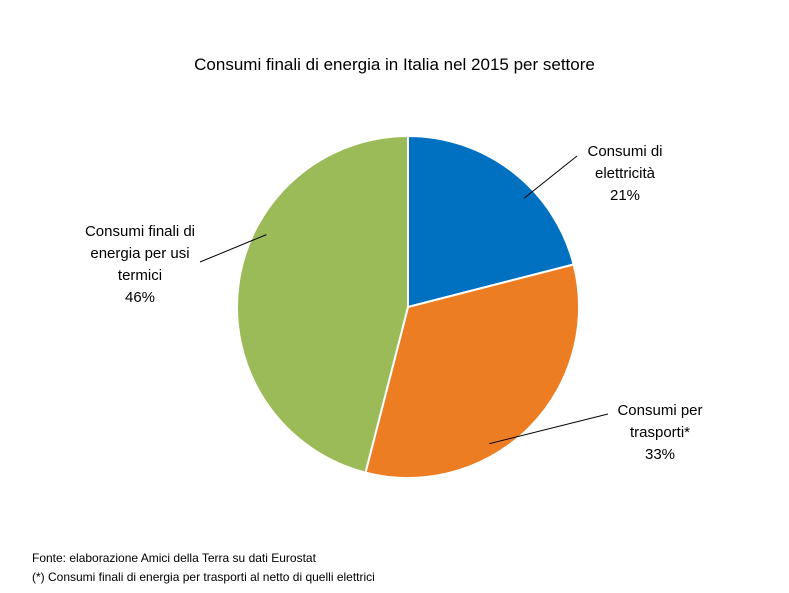 The height and width of the screenshot is (593, 789). I want to click on slice-value-label: 33%, so click(660, 454).